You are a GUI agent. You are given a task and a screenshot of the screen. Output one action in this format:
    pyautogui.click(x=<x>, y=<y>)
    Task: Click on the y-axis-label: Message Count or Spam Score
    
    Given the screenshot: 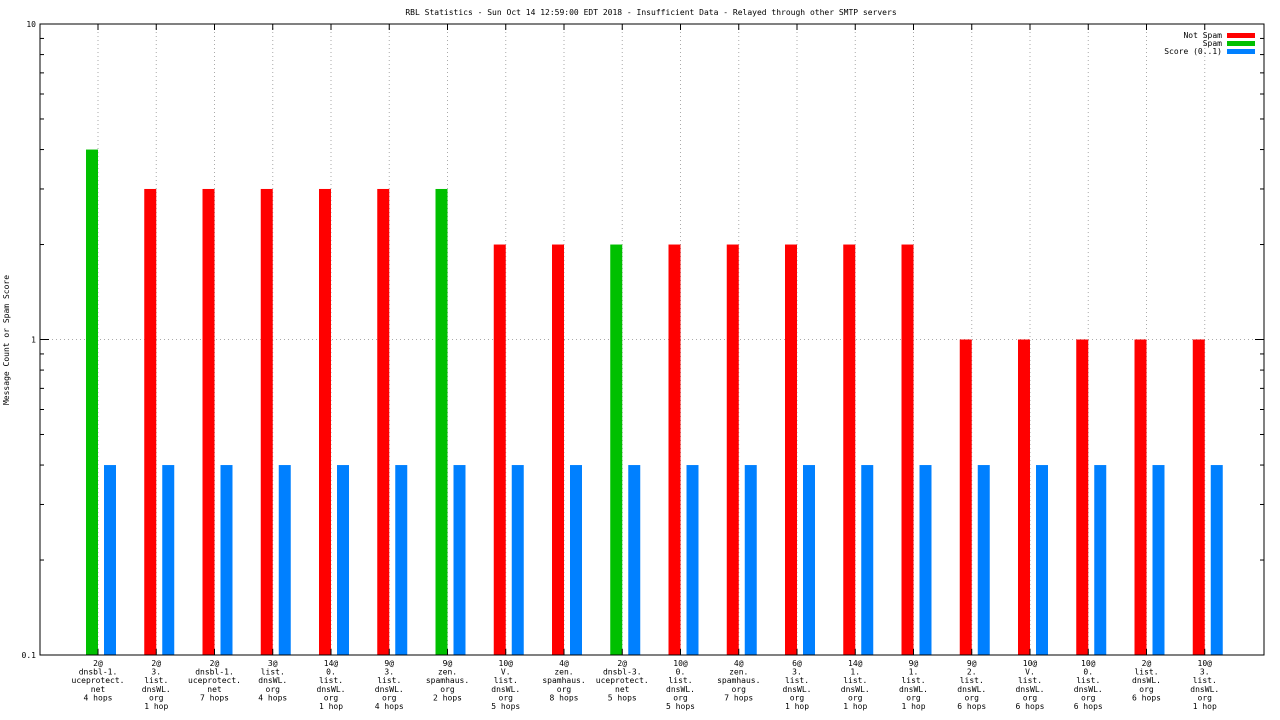 What is the action you would take?
    pyautogui.click(x=6, y=340)
    